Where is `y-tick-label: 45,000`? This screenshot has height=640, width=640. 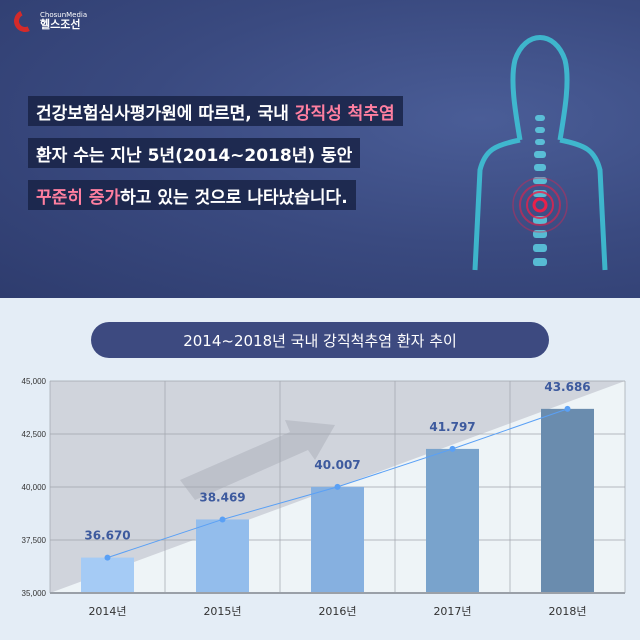
y-tick-label: 45,000 is located at coordinates (34, 381).